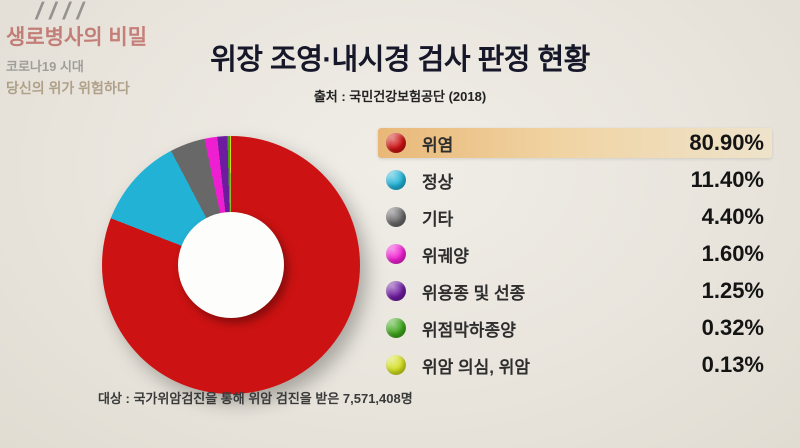  What do you see at coordinates (732, 216) in the screenshot?
I see `legend-value: 4.40%` at bounding box center [732, 216].